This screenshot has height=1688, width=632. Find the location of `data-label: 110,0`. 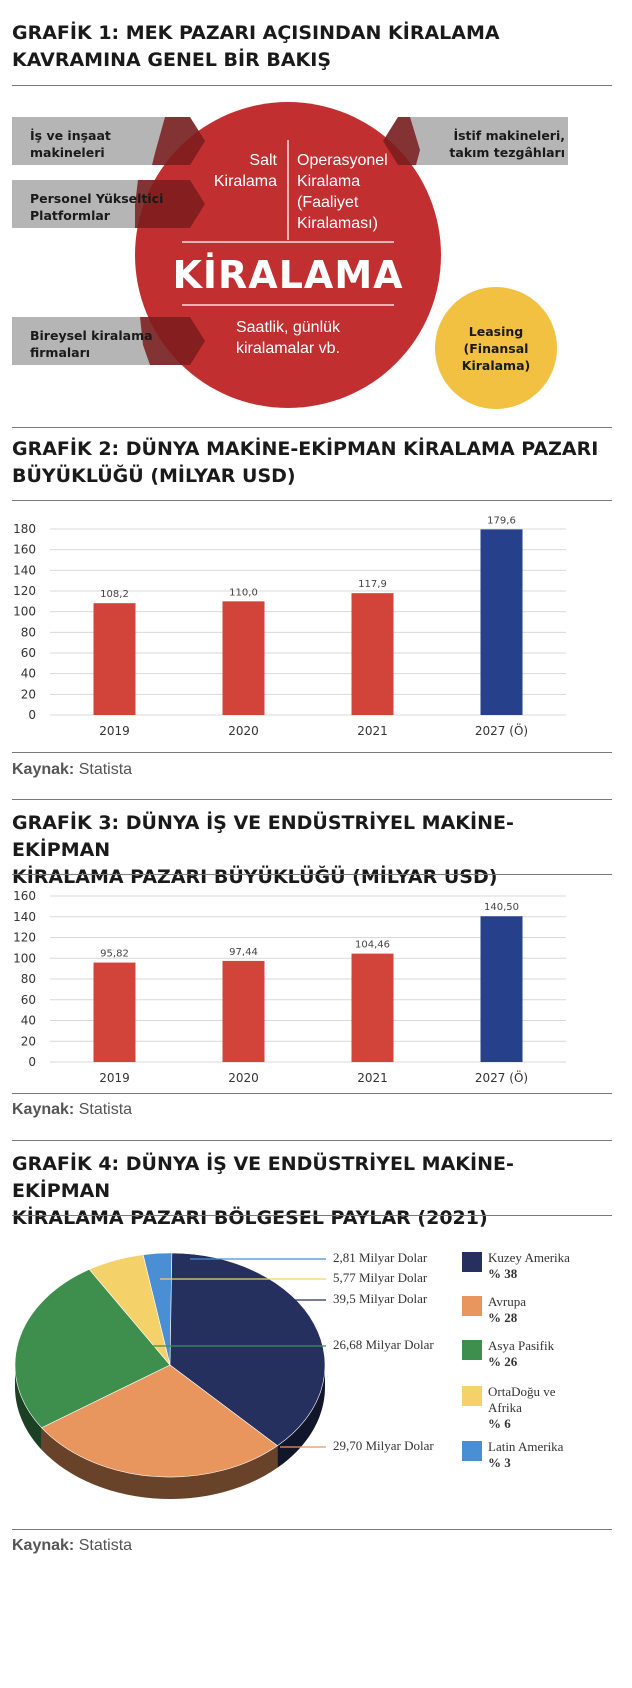

data-label: 110,0 is located at coordinates (243, 592).